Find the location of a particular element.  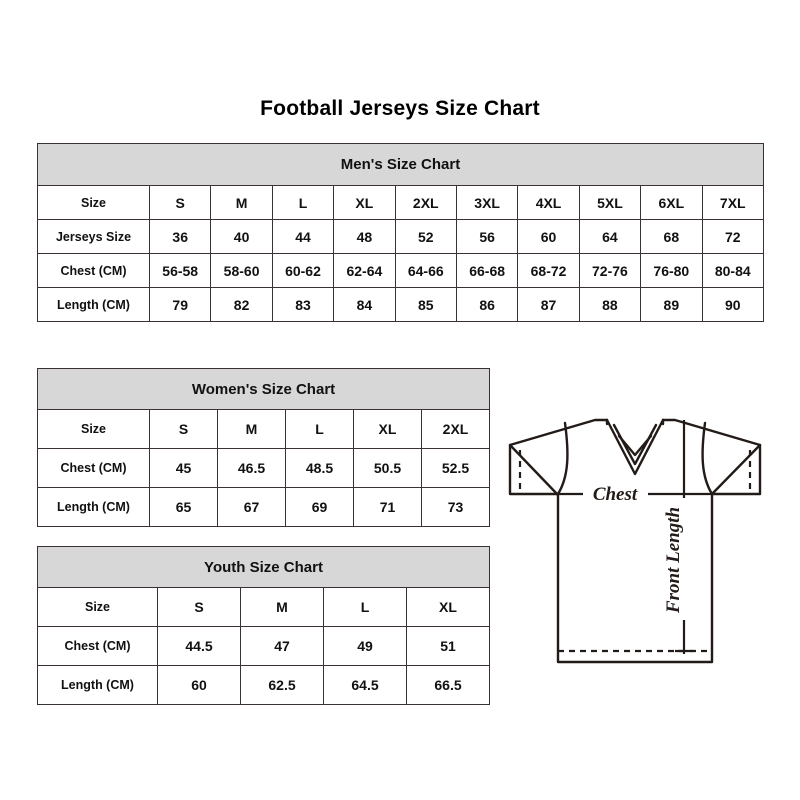

front-length-label: Front Length is located at coordinates (673, 560).